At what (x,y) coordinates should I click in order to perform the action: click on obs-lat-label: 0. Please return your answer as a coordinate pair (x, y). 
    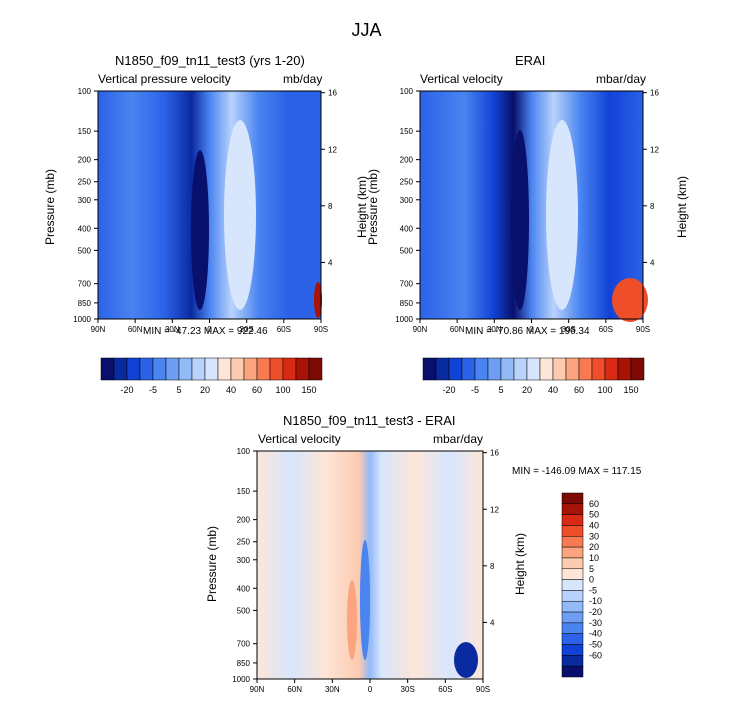
    Looking at the image, I should click on (531, 329).